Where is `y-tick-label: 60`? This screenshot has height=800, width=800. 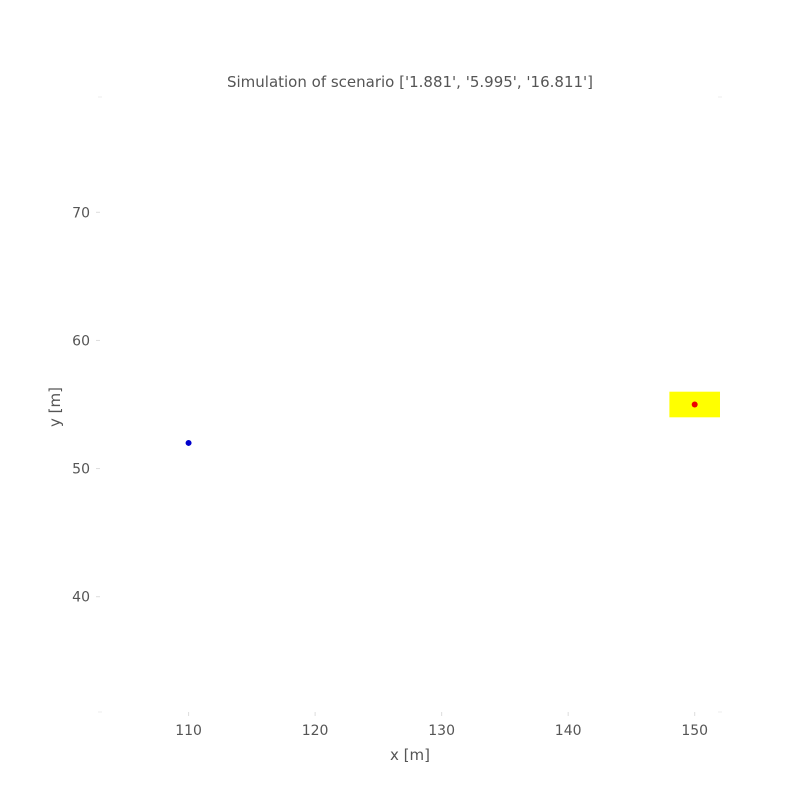
y-tick-label: 60 is located at coordinates (81, 341).